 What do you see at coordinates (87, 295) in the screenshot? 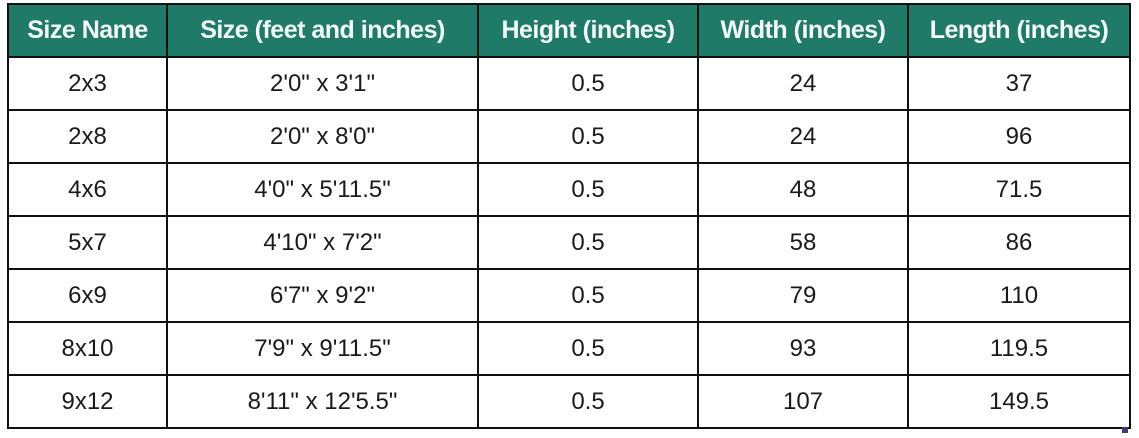
I see `cell-size-name: 6x9` at bounding box center [87, 295].